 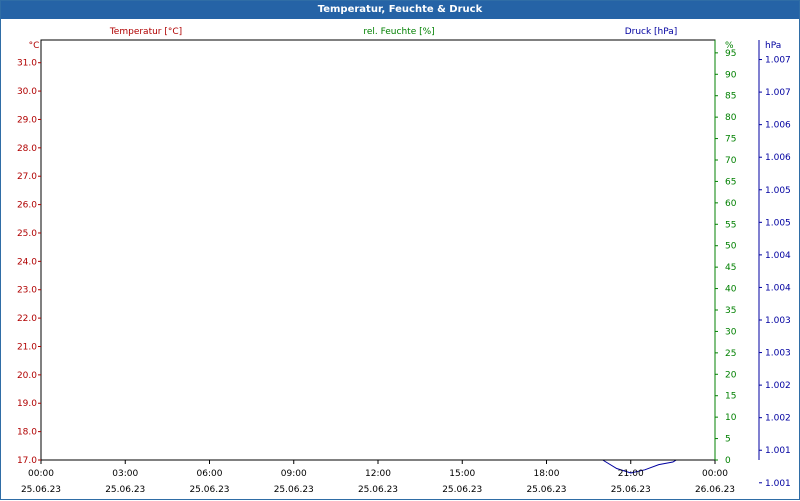 What do you see at coordinates (145, 32) in the screenshot?
I see `temperature-series-label: Temperatur [°C]` at bounding box center [145, 32].